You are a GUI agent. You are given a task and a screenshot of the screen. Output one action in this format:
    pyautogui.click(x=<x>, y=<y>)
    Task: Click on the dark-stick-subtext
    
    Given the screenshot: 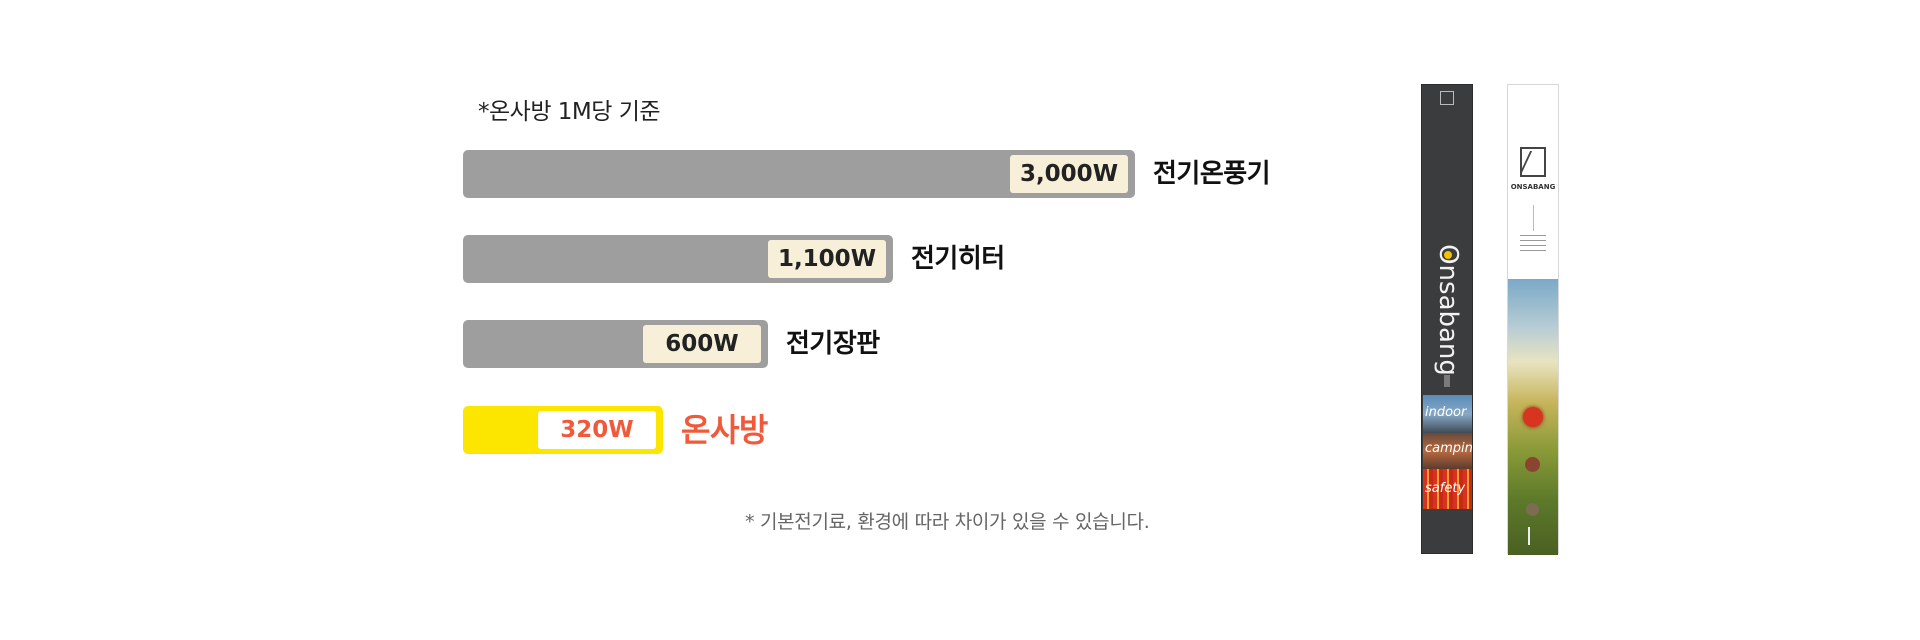 What is the action you would take?
    pyautogui.click(x=1447, y=381)
    